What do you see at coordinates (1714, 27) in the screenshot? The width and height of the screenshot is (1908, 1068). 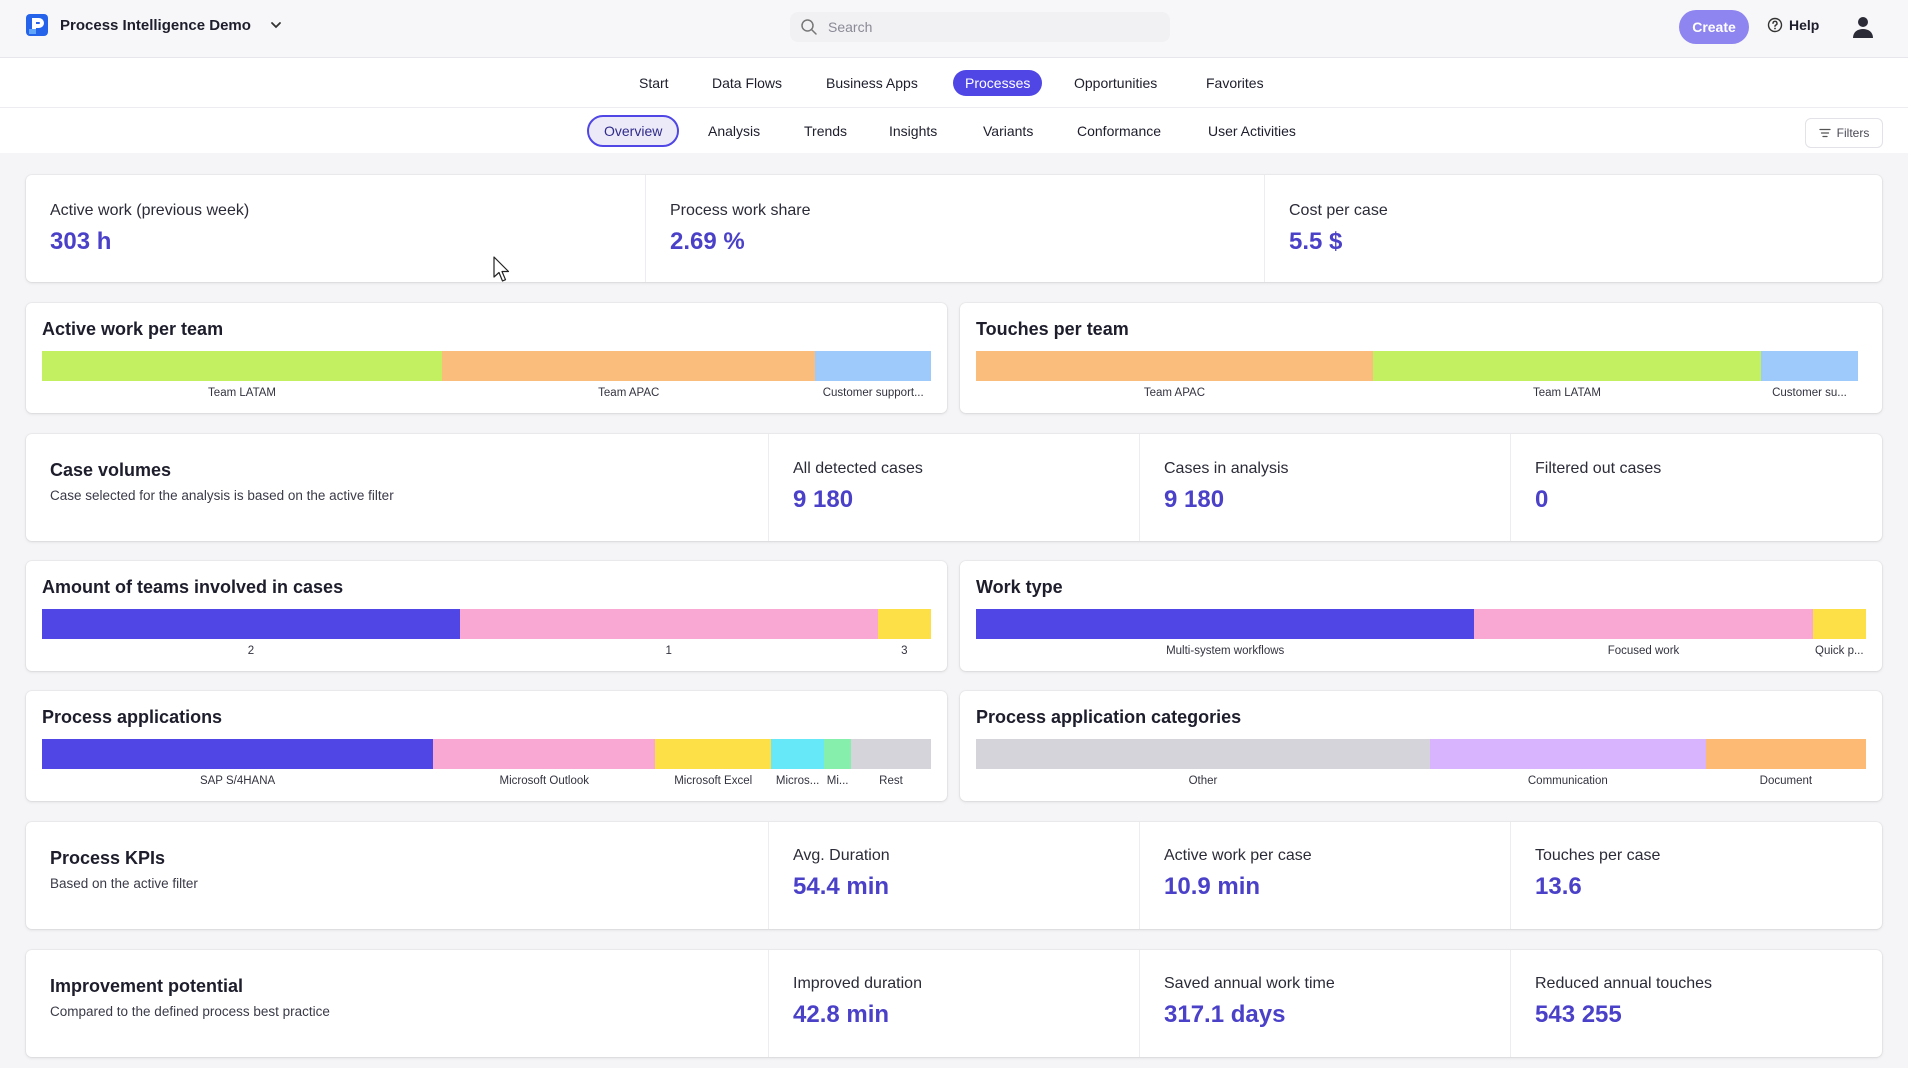 I see `create-button: Create` at bounding box center [1714, 27].